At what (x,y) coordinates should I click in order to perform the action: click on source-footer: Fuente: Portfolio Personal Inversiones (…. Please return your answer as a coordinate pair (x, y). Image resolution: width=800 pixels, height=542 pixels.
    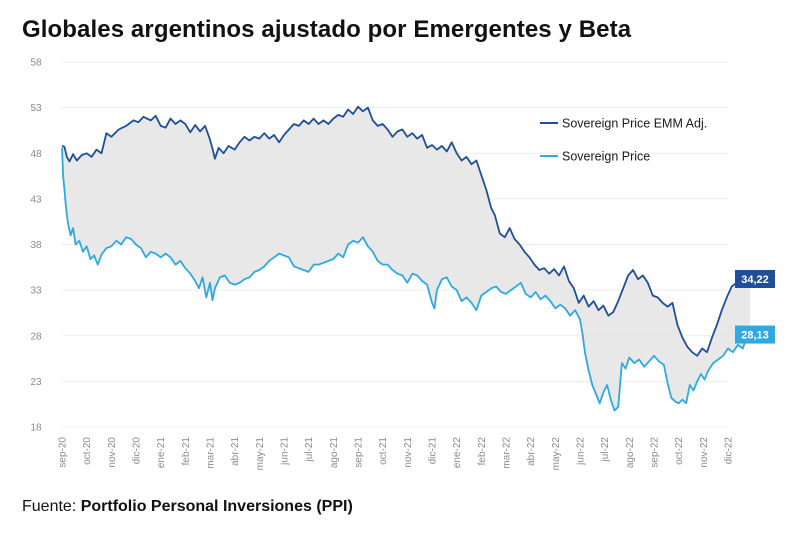
    Looking at the image, I should click on (187, 507).